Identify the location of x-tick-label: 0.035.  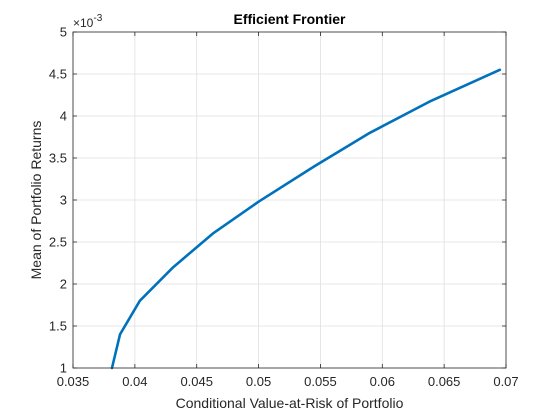
(73, 381).